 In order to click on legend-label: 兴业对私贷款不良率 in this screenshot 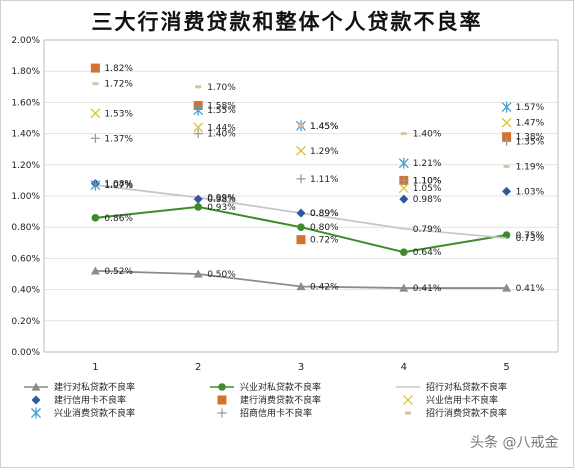, I will do `click(280, 387)`.